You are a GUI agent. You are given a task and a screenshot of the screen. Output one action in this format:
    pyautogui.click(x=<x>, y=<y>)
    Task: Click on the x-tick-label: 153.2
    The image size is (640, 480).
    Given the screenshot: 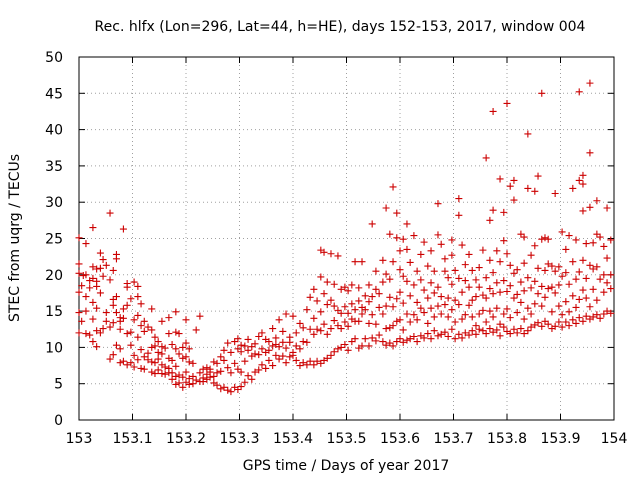 What is the action you would take?
    pyautogui.click(x=186, y=439)
    